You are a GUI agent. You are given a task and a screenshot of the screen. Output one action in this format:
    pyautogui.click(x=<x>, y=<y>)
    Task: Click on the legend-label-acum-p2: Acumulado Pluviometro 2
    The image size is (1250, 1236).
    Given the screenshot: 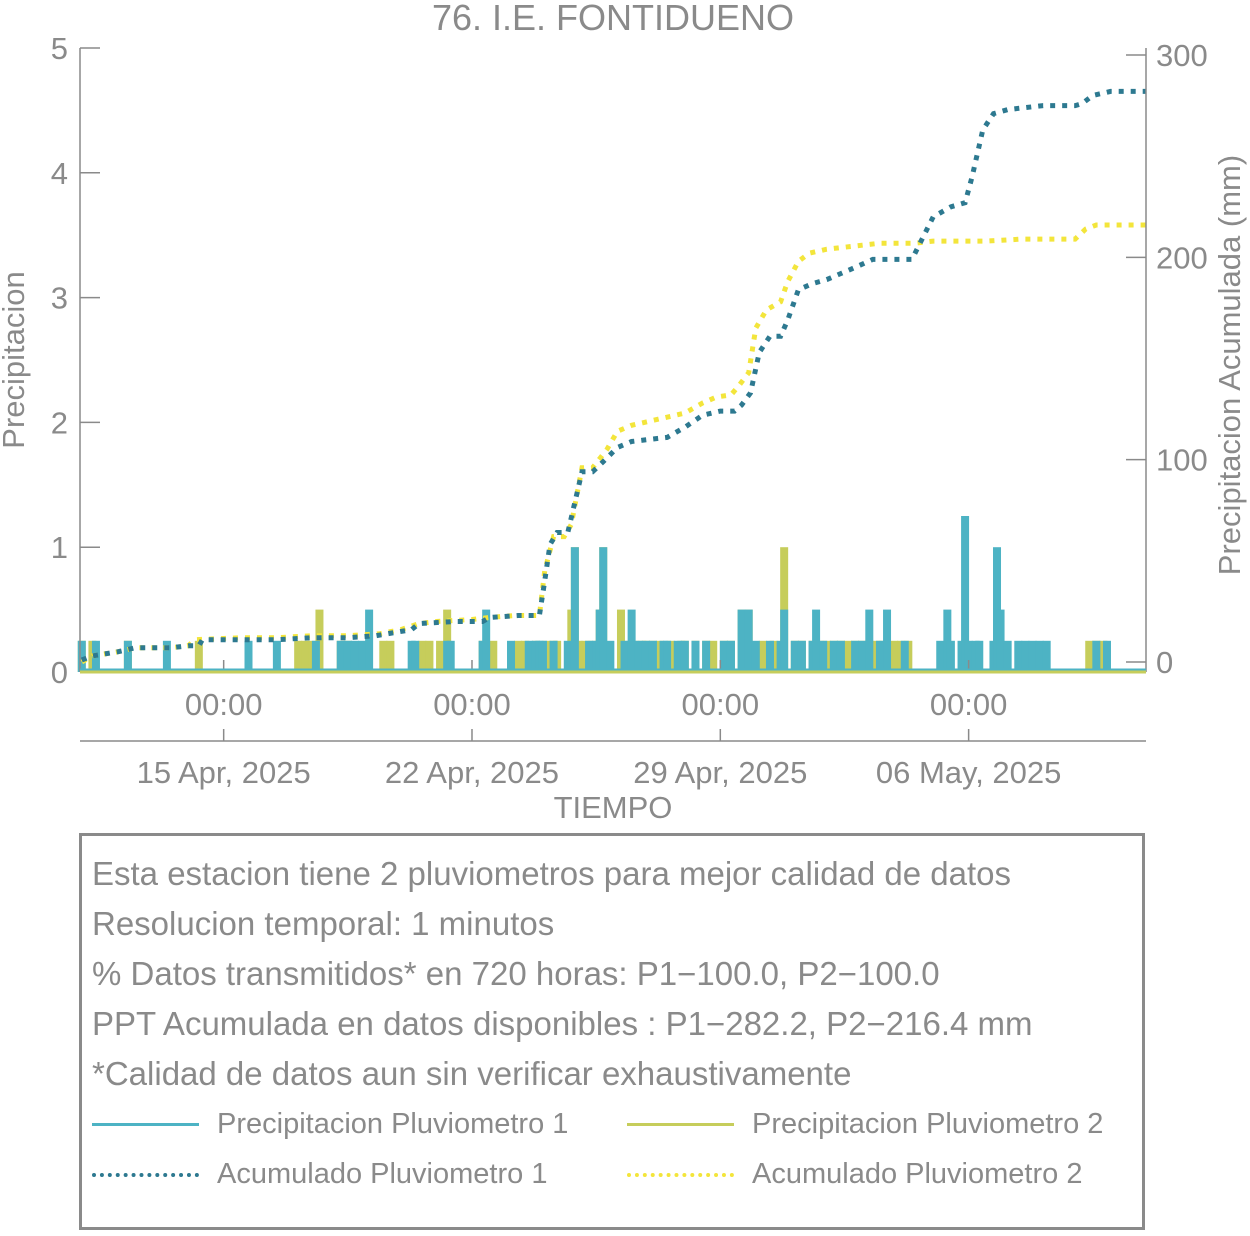 What is the action you would take?
    pyautogui.click(x=917, y=1174)
    